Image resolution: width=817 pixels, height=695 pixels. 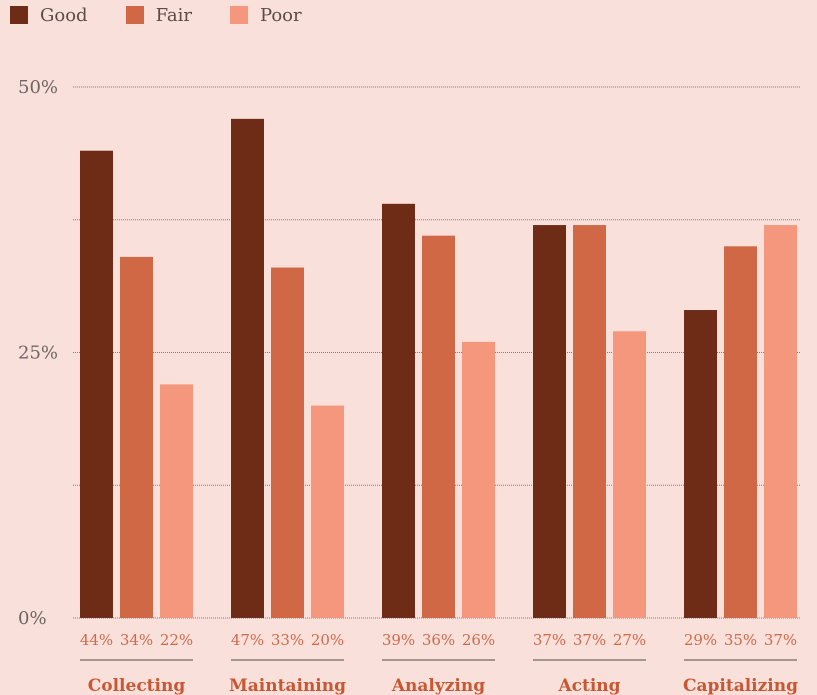 I want to click on category-label: Acting, so click(x=588, y=685).